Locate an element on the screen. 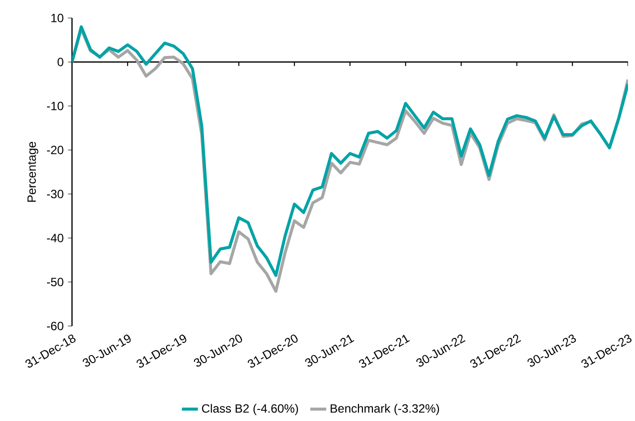  y-tick-label: -10 is located at coordinates (55, 106).